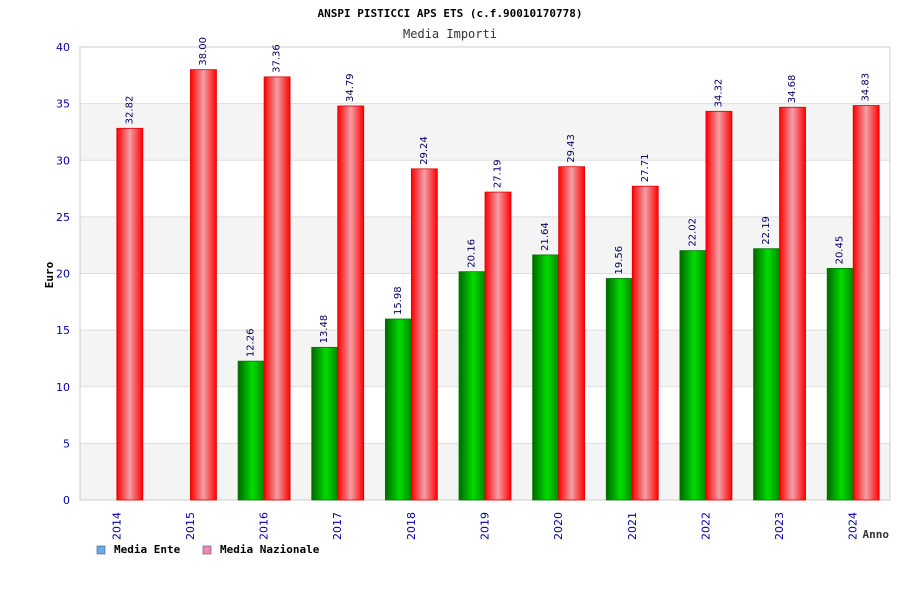 The height and width of the screenshot is (600, 900). What do you see at coordinates (558, 526) in the screenshot?
I see `x-tick-label: 2020` at bounding box center [558, 526].